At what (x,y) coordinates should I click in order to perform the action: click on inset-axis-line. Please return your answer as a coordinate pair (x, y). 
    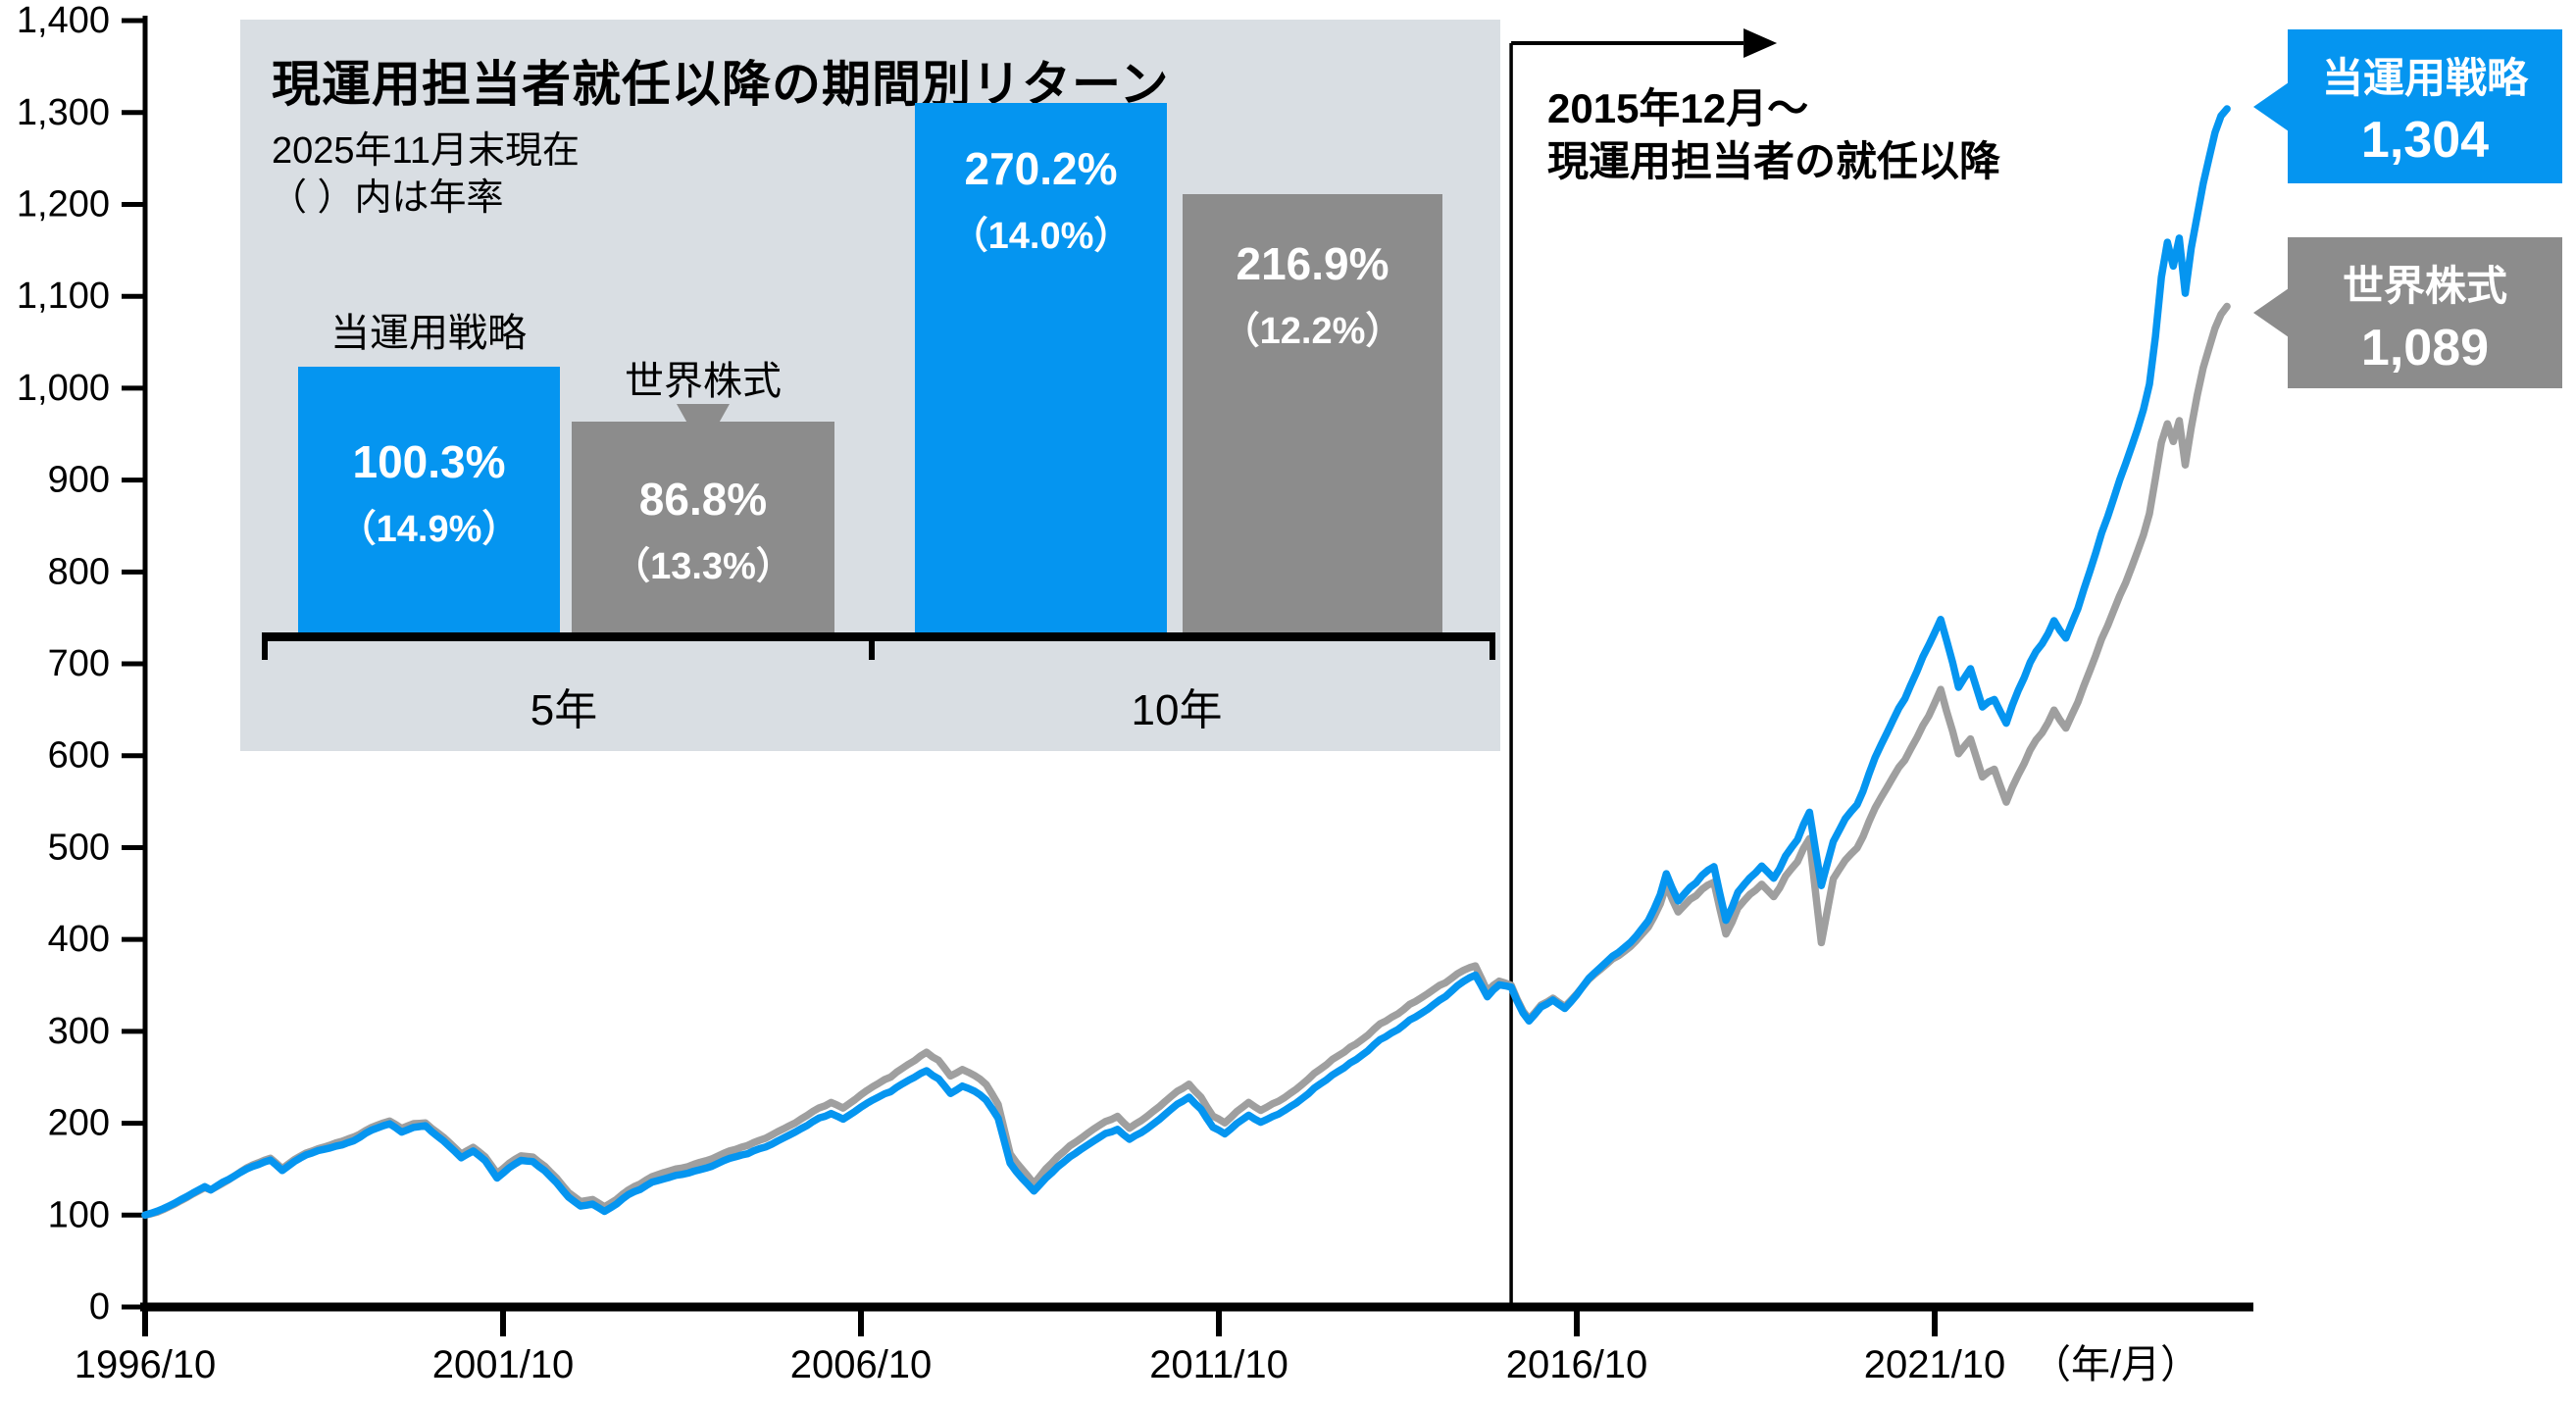
    Looking at the image, I should click on (878, 636).